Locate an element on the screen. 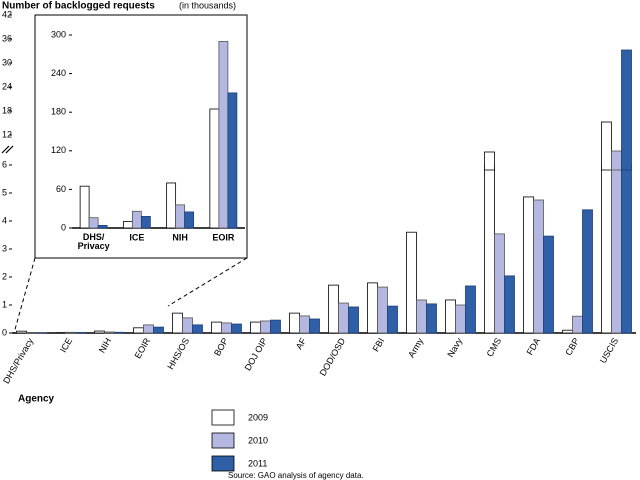 The width and height of the screenshot is (640, 480). x-tick-label: HHS/OS is located at coordinates (178, 353).